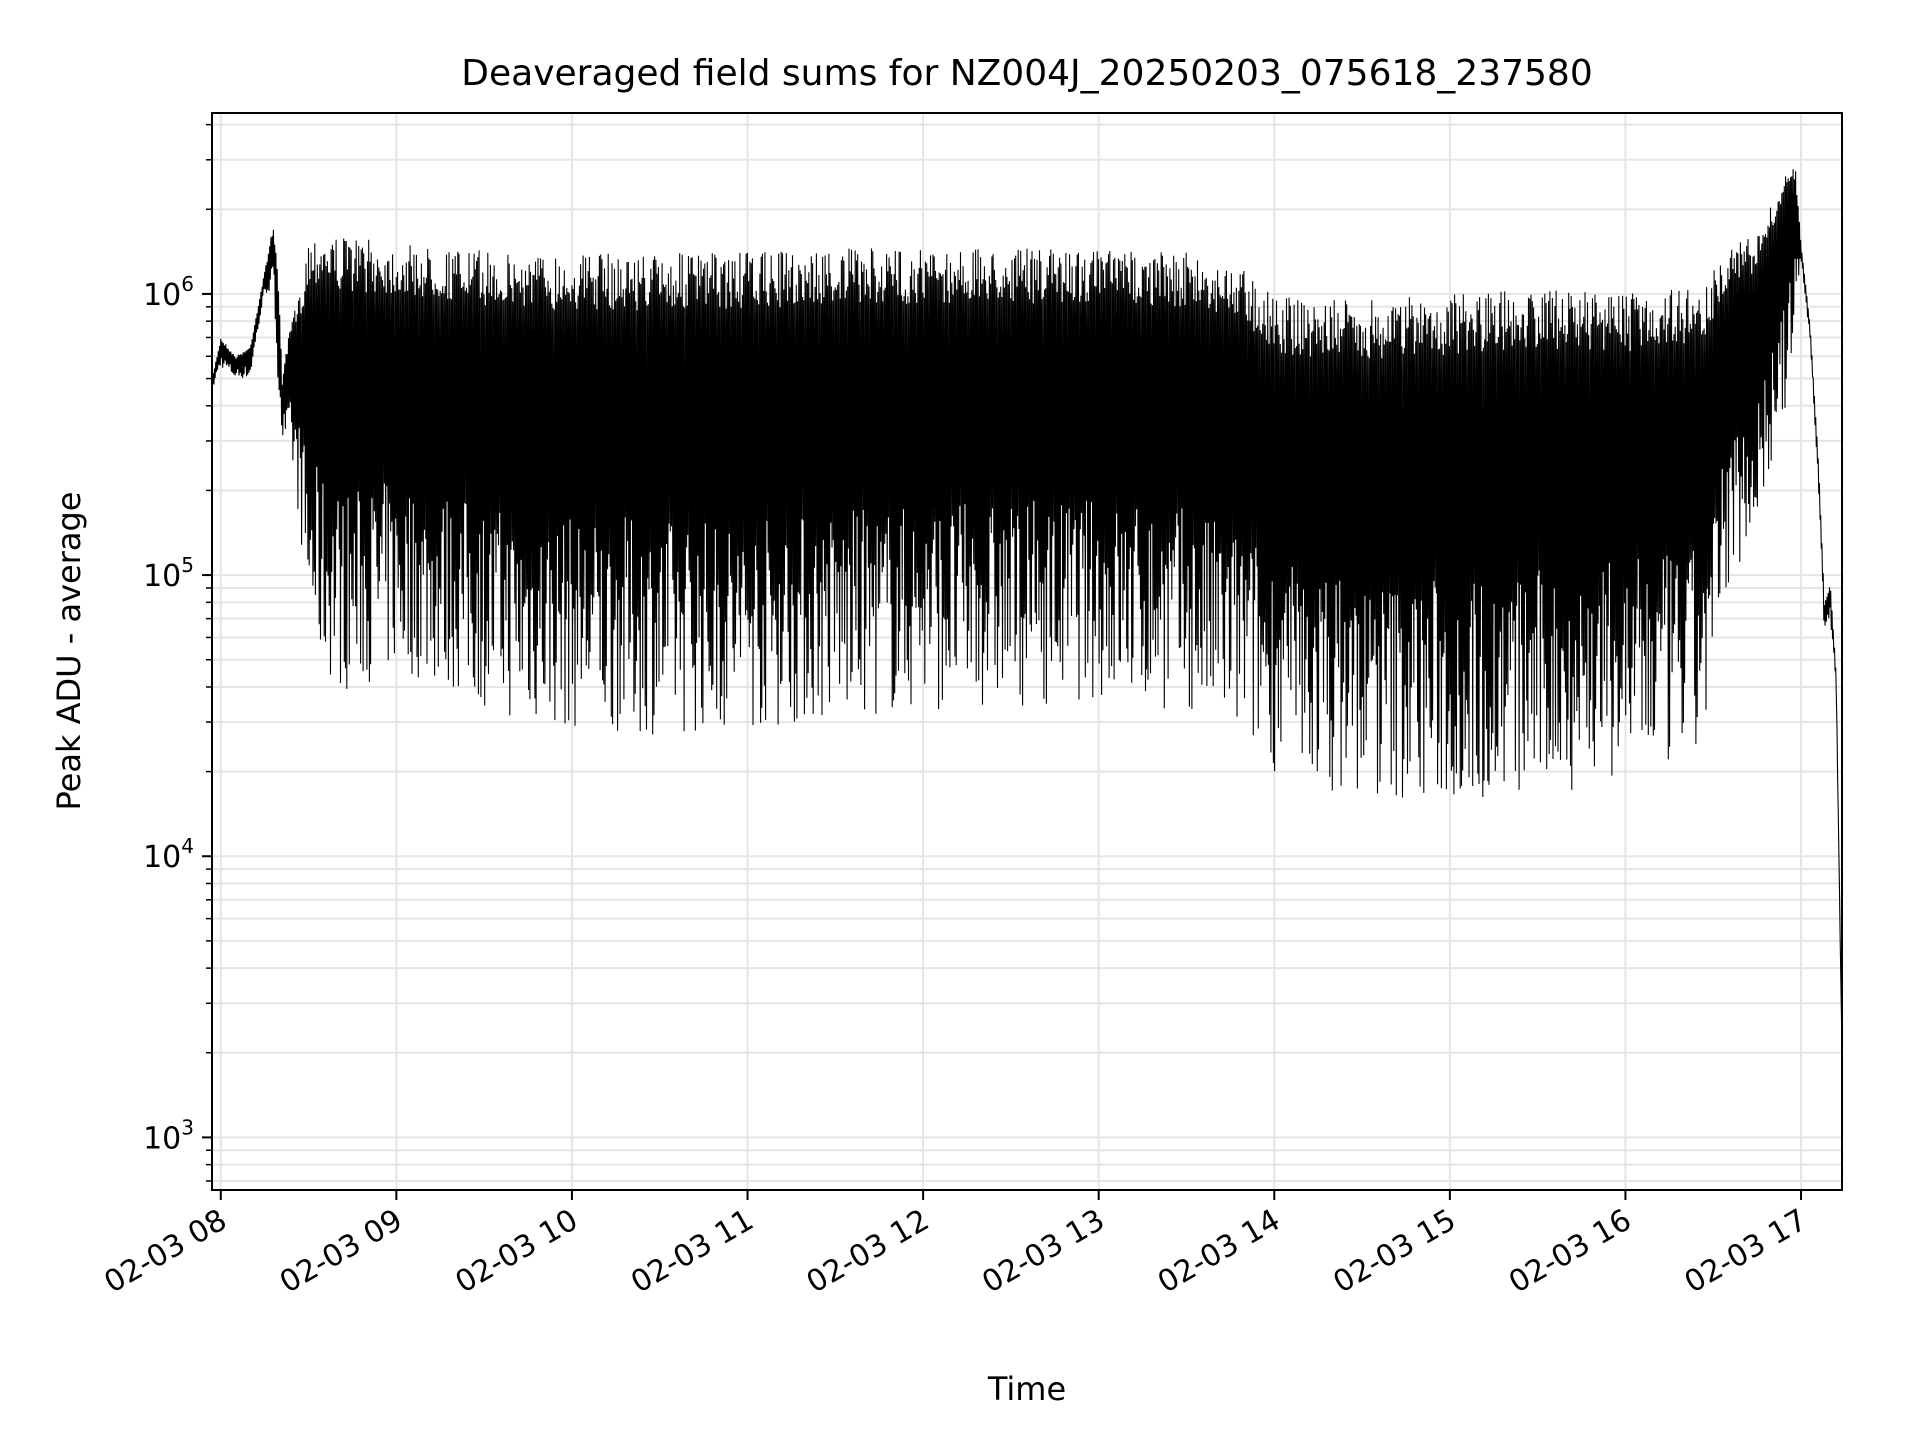 Image resolution: width=1920 pixels, height=1440 pixels. What do you see at coordinates (165, 1252) in the screenshot?
I see `x-tick-label: 02-03 08` at bounding box center [165, 1252].